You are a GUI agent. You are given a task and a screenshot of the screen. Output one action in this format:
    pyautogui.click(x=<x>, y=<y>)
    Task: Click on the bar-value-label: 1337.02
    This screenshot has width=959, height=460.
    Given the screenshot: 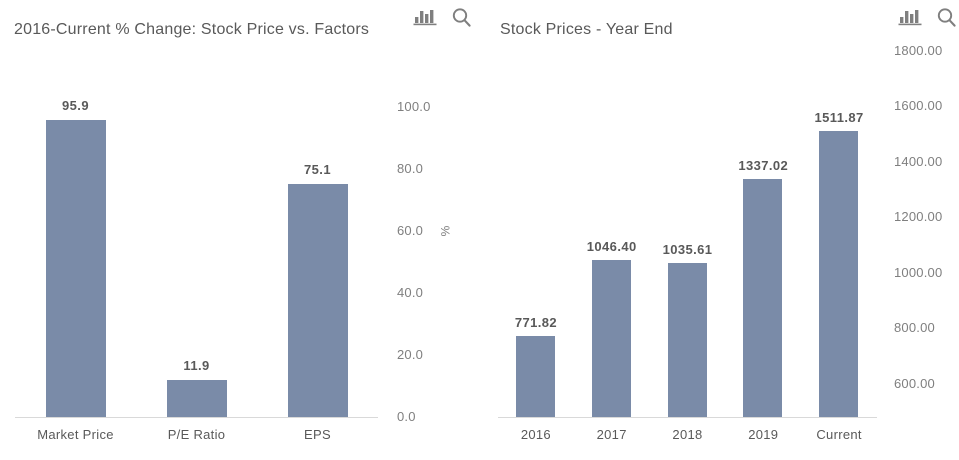 What is the action you would take?
    pyautogui.click(x=763, y=165)
    